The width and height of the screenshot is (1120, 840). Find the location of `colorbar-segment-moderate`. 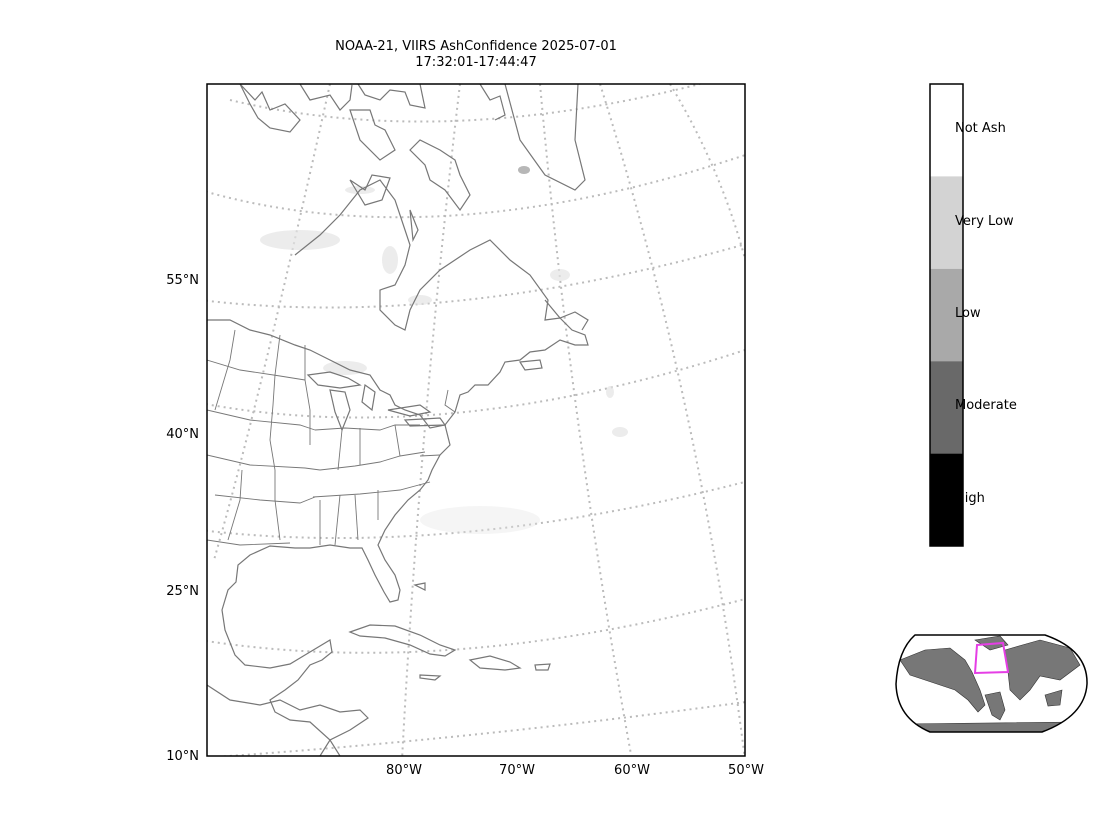

colorbar-segment-moderate is located at coordinates (946, 407).